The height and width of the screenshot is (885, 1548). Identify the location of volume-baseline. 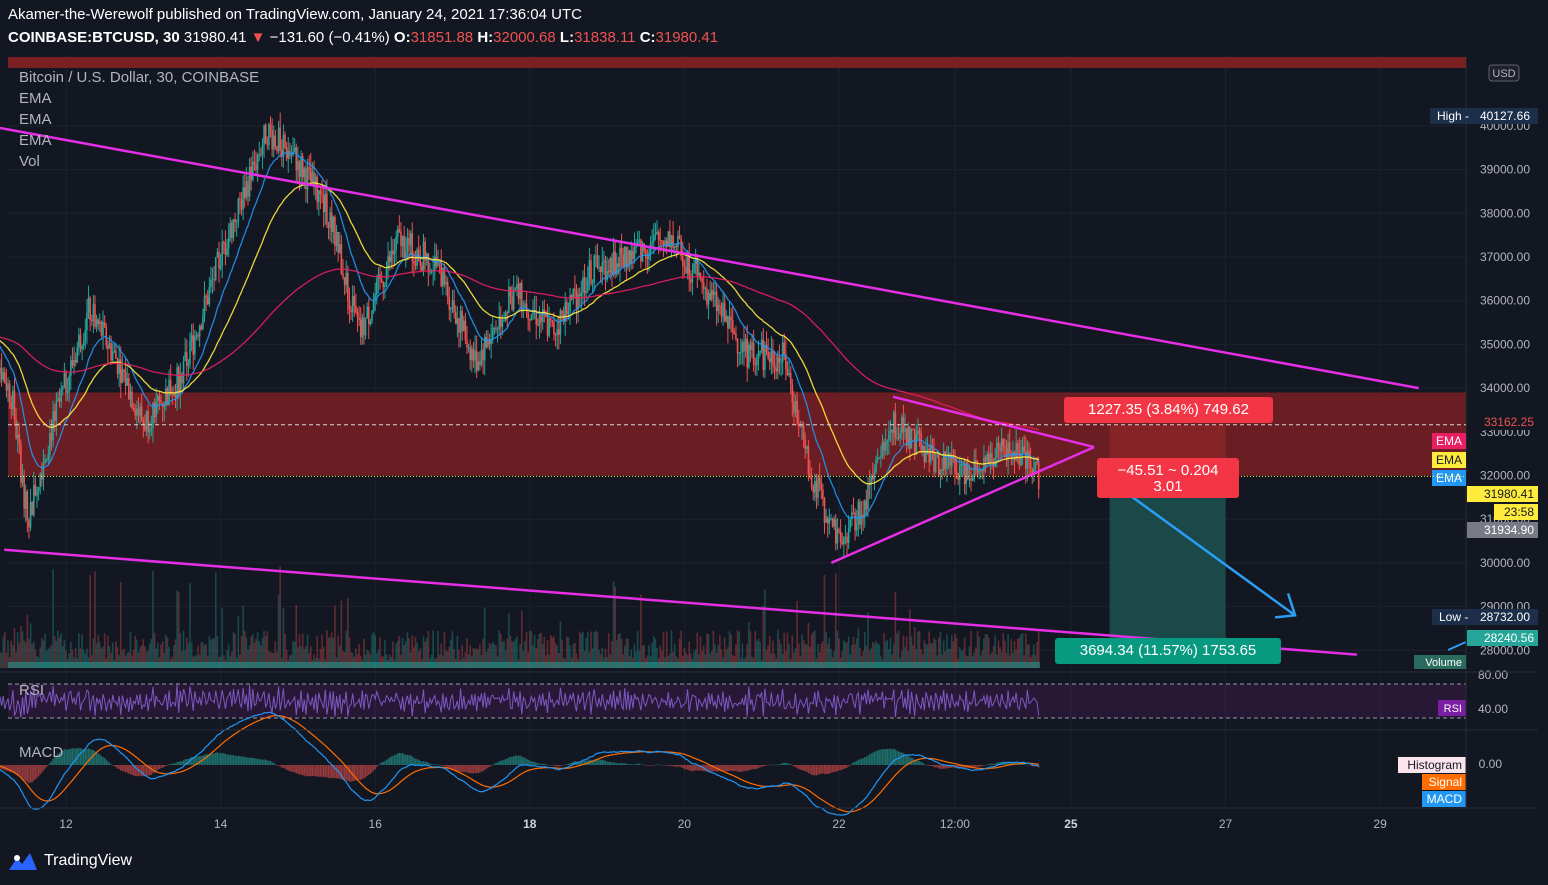
(524, 665).